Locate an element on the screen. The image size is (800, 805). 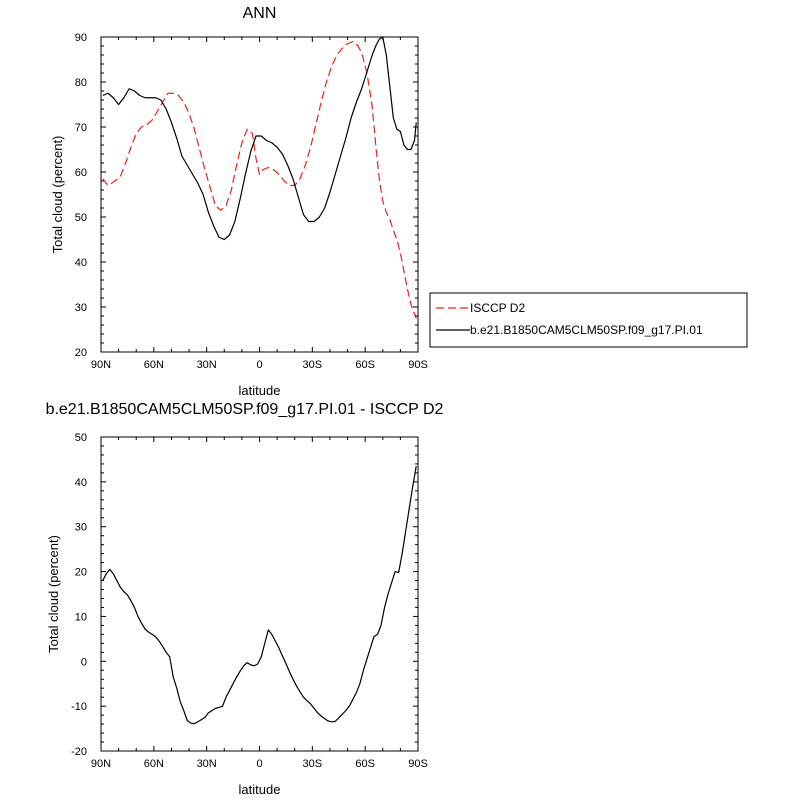
y-tick-label: 80 is located at coordinates (81, 83).